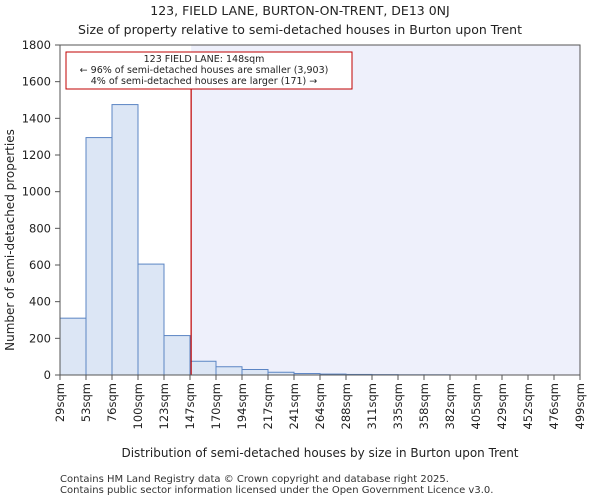  I want to click on x-tick-label: 194sqm, so click(242, 406).